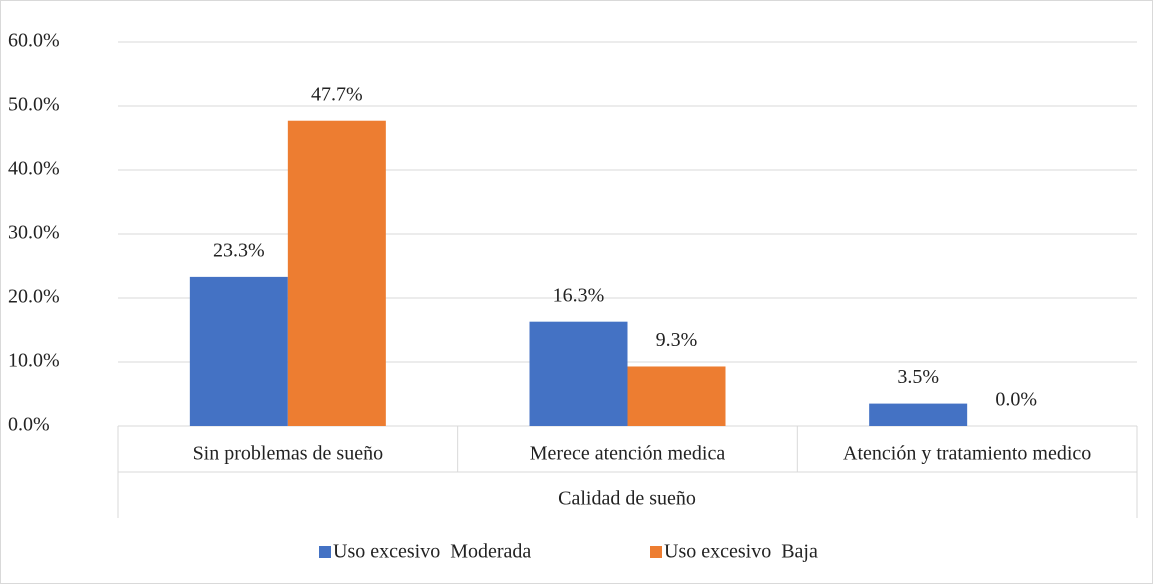 The height and width of the screenshot is (584, 1153). Describe the element at coordinates (288, 454) in the screenshot. I see `x-tick-label: Sin problemas de sueño` at that location.